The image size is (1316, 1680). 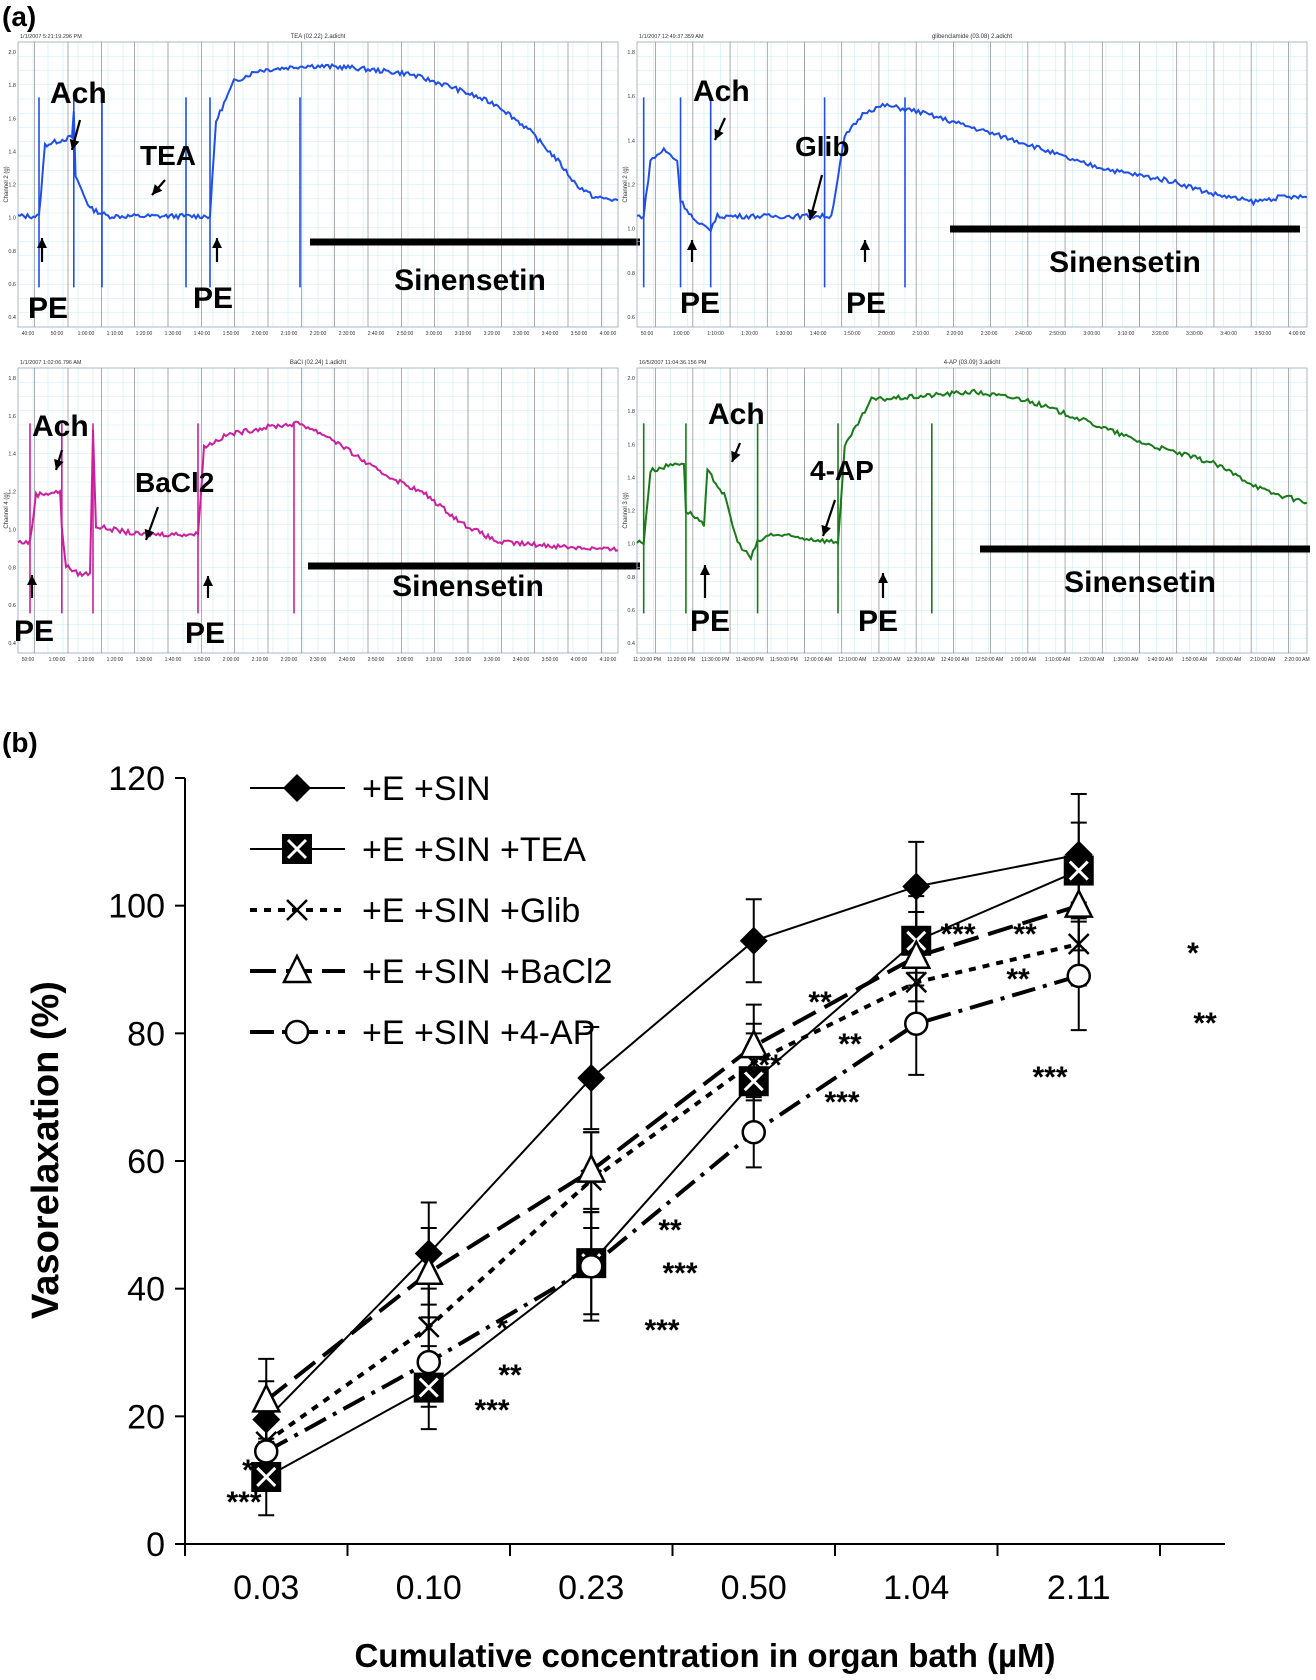 What do you see at coordinates (749, 334) in the screenshot?
I see `trace-time-tick: 1:20:00` at bounding box center [749, 334].